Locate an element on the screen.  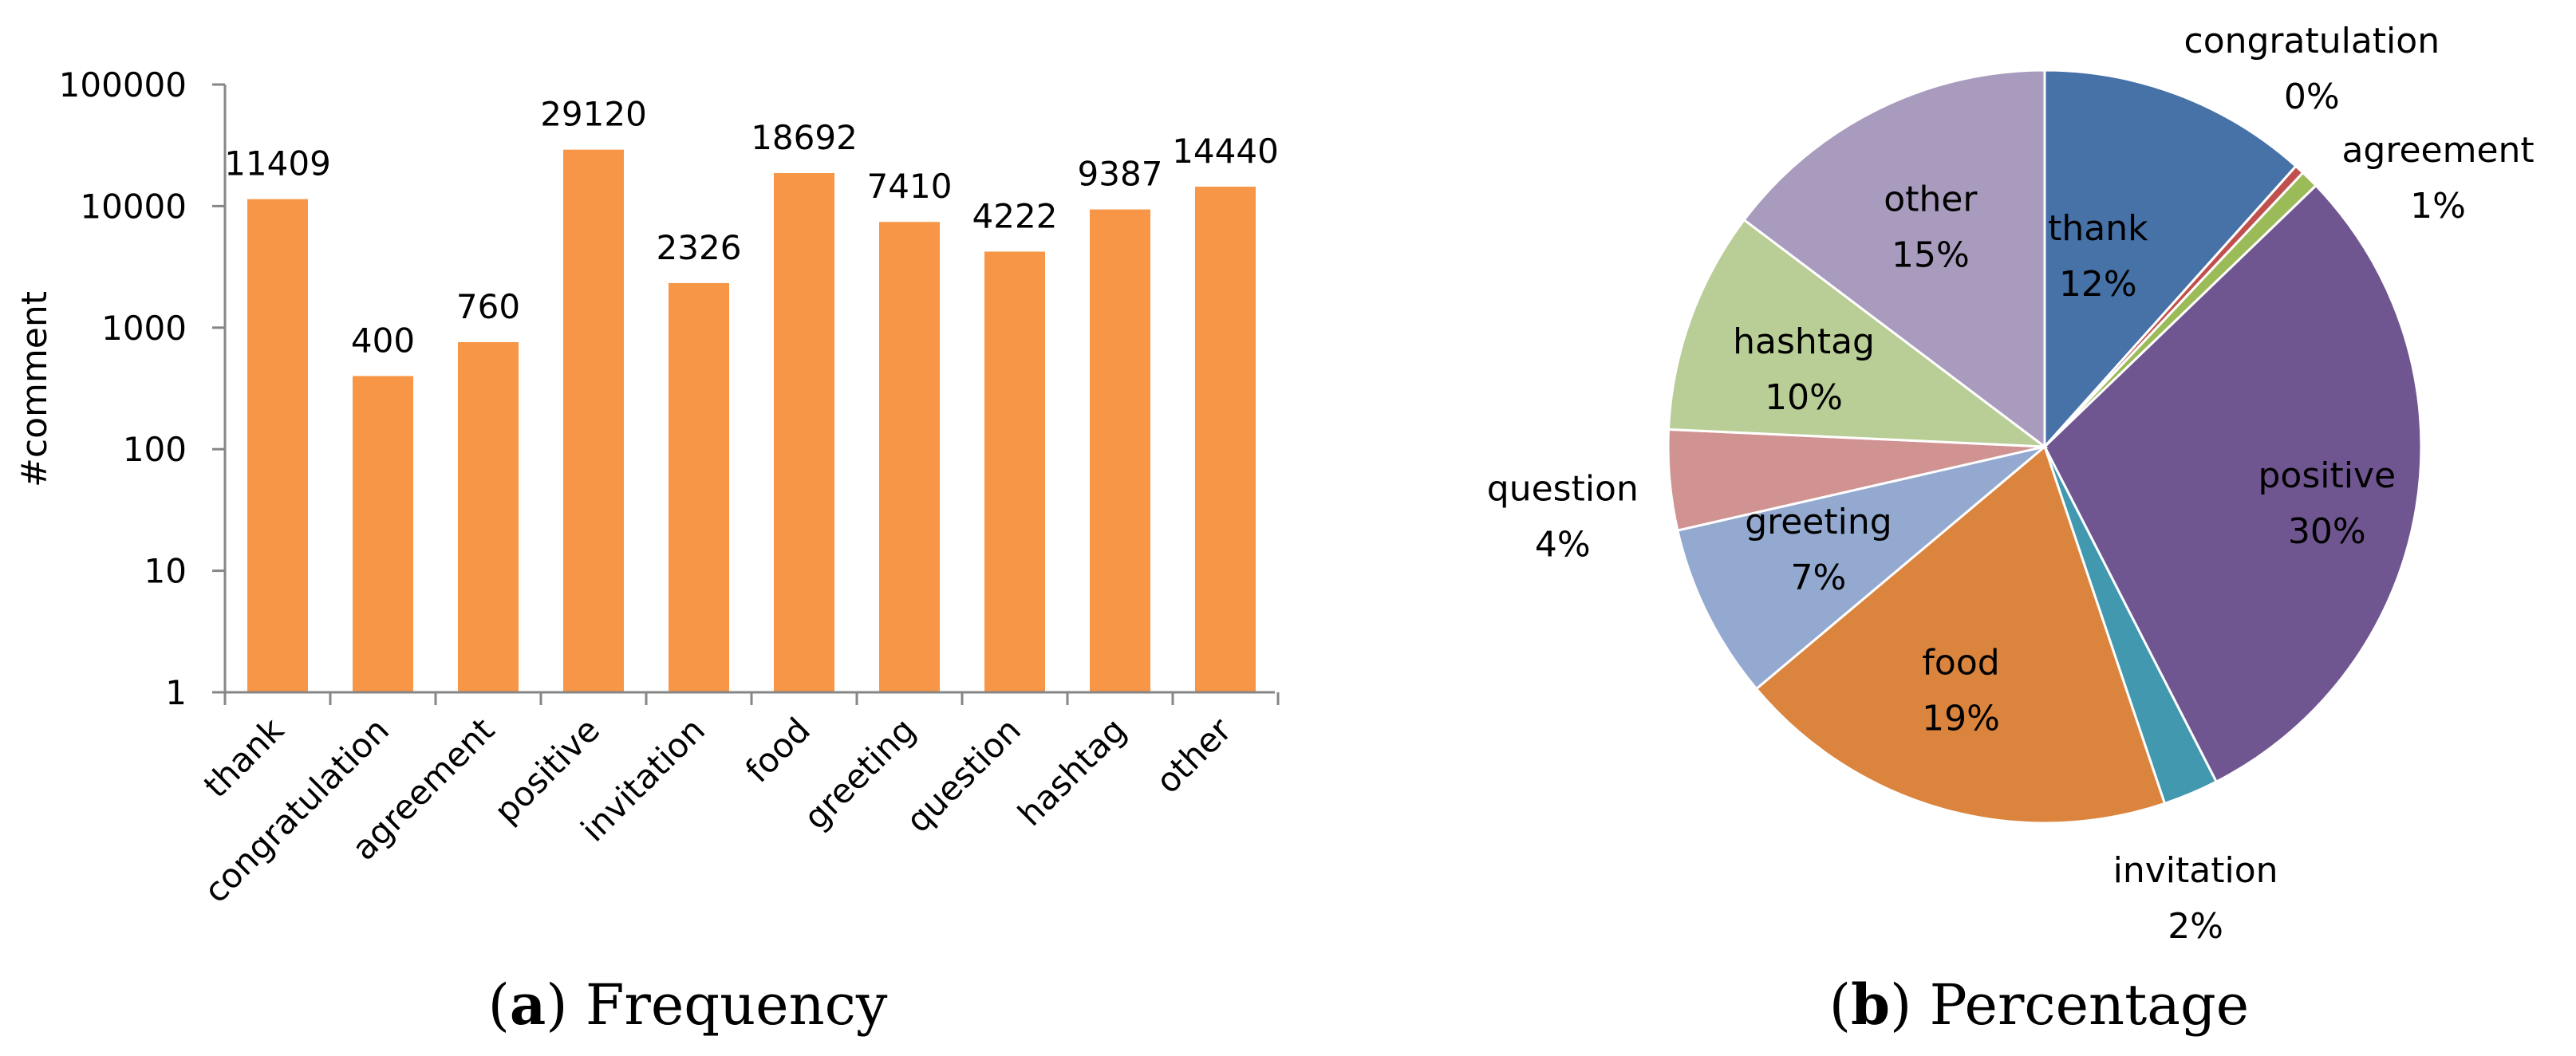
bar-agreement is located at coordinates (489, 517).